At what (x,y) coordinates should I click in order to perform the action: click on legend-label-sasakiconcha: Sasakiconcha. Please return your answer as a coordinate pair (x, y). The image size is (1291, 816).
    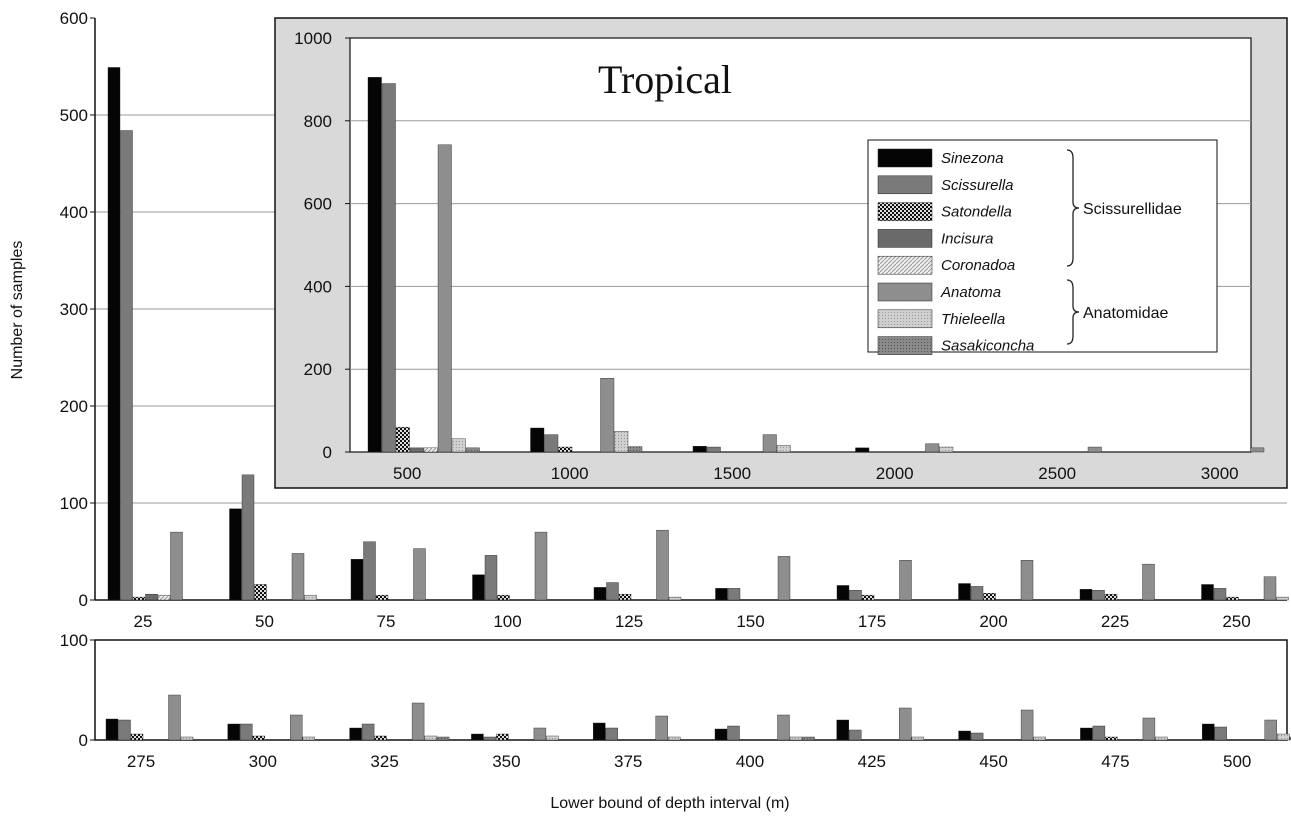
    Looking at the image, I should click on (987, 346).